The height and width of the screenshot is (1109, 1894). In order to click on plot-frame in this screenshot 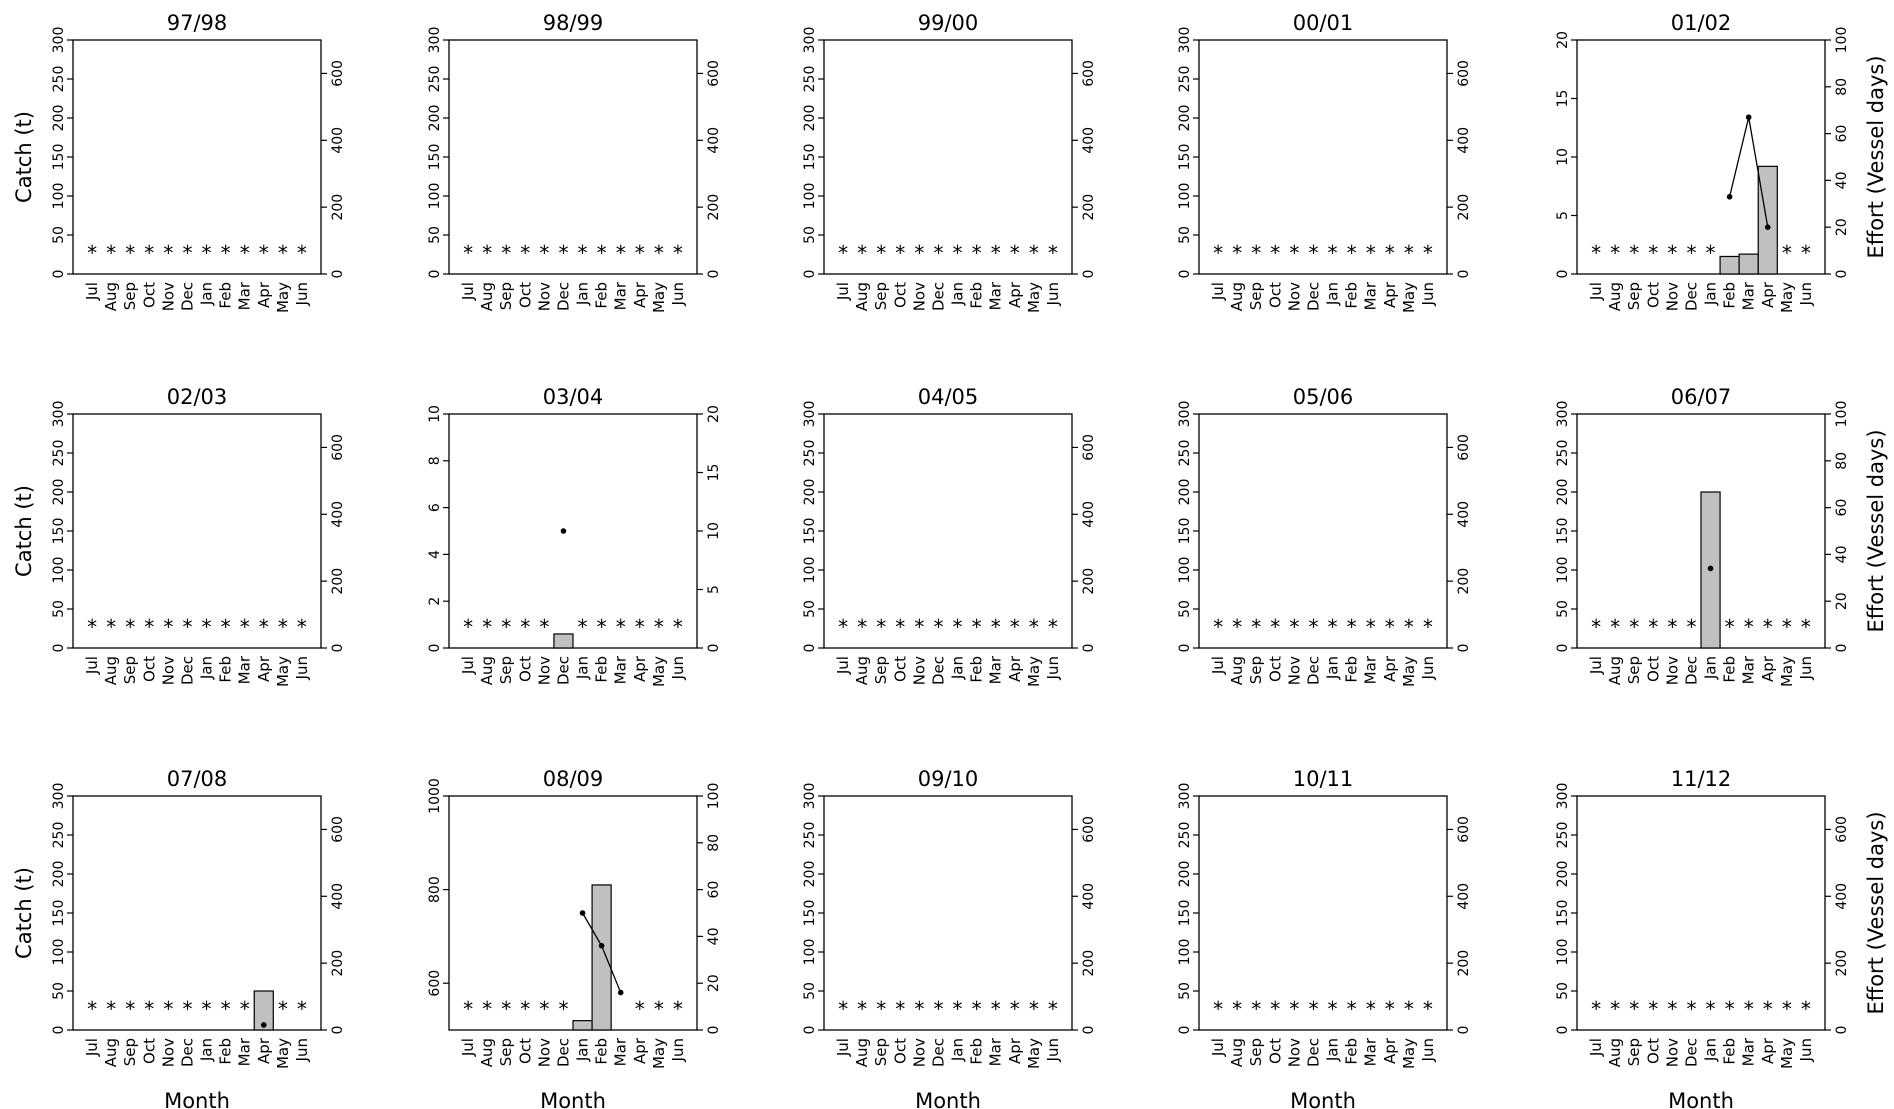, I will do `click(1323, 531)`.